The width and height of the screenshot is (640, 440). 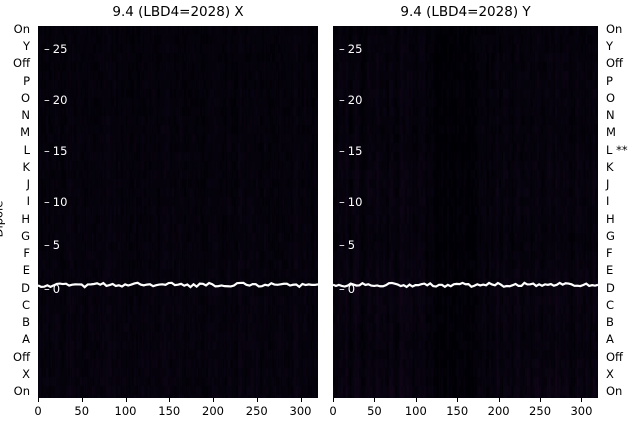 I want to click on dipole-label-L-7: L **, so click(x=617, y=149).